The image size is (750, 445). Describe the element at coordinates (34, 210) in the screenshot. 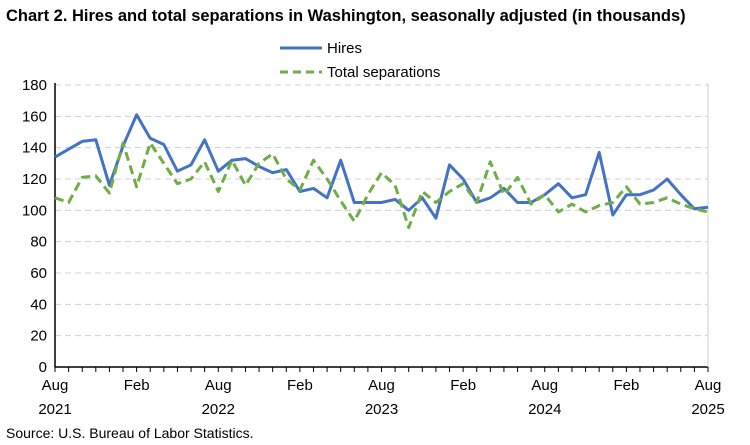

I see `y-tick-label: 100` at that location.